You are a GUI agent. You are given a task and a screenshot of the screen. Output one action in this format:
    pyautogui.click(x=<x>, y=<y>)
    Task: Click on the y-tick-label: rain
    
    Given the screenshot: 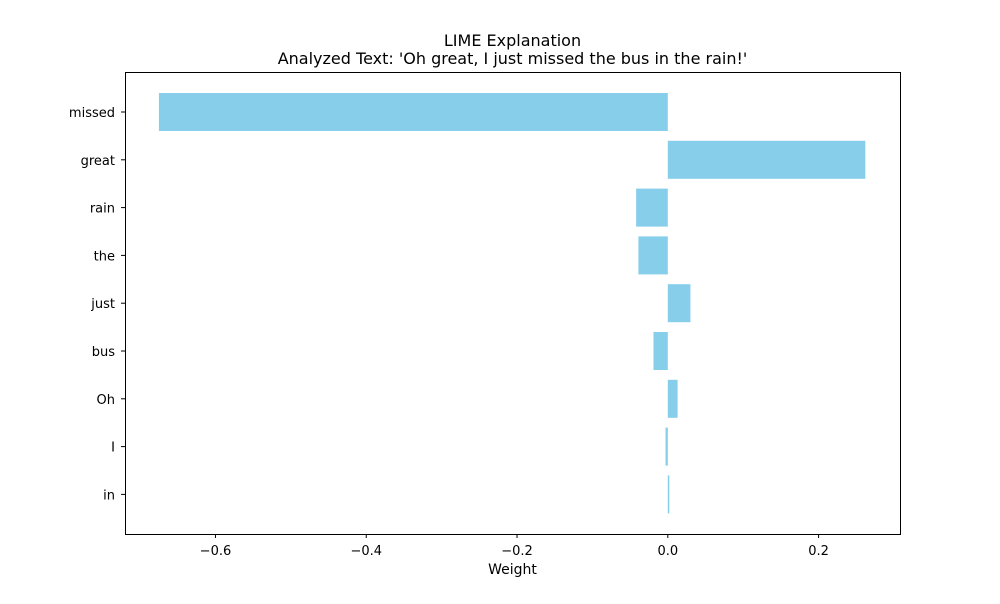 What is the action you would take?
    pyautogui.click(x=102, y=209)
    